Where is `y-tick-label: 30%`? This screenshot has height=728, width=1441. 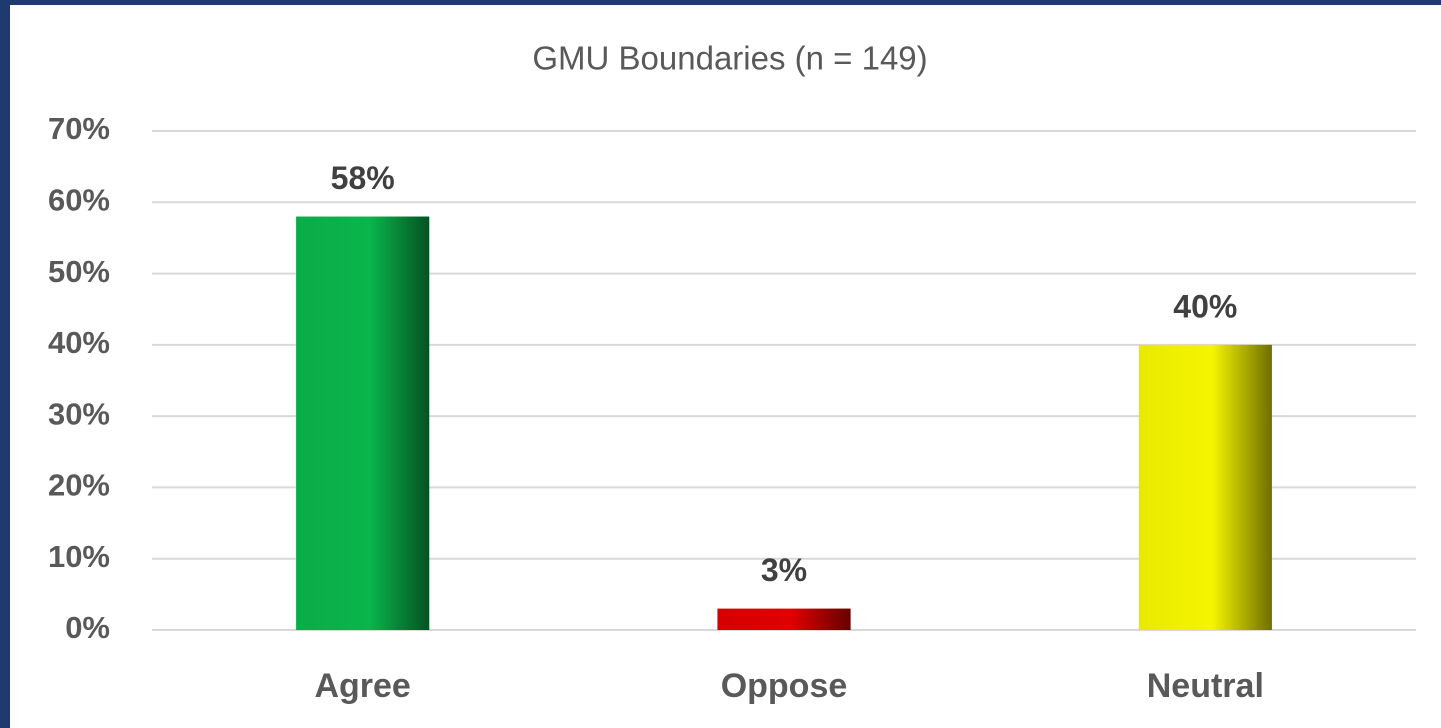
y-tick-label: 30% is located at coordinates (79, 413).